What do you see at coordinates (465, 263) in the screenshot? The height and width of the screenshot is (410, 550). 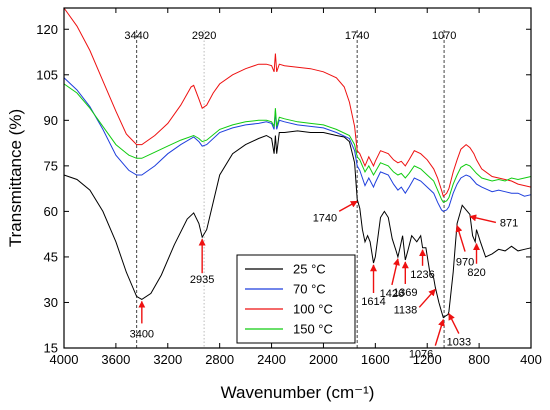 I see `peak-label-970: 970` at bounding box center [465, 263].